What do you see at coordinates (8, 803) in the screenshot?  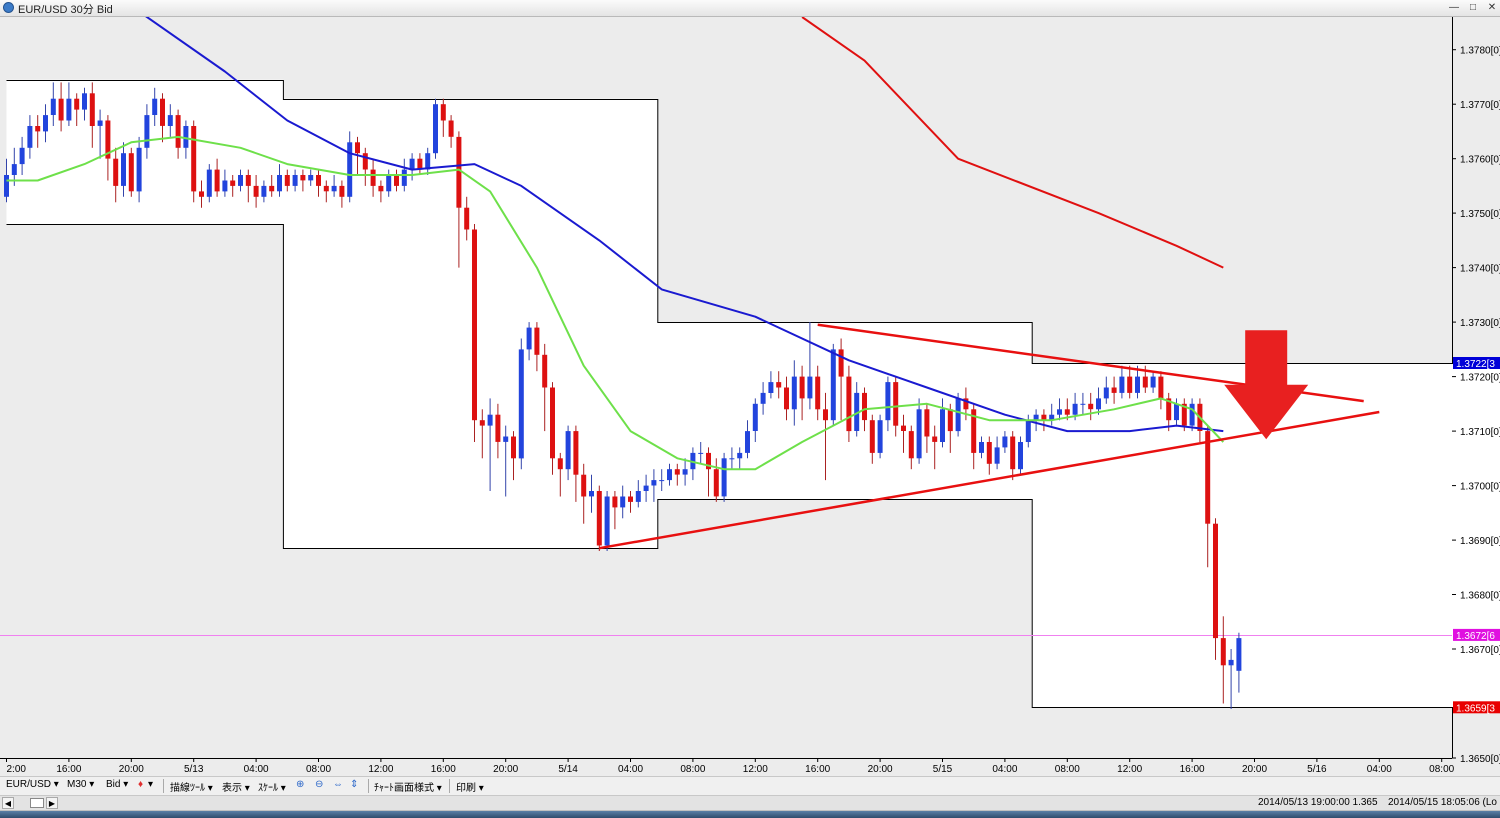 I see `scroll-left-icon: ◀` at bounding box center [8, 803].